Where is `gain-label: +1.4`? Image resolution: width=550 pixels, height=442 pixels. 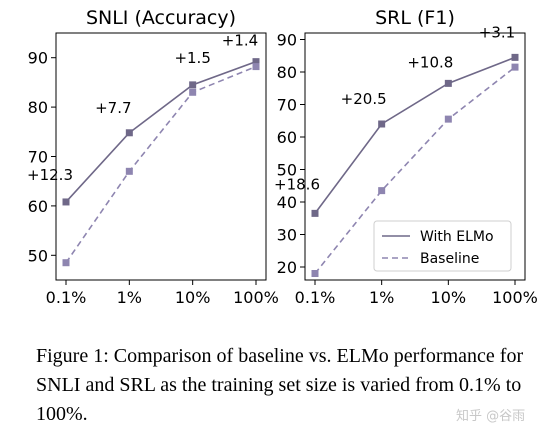 gain-label: +1.4 is located at coordinates (240, 41).